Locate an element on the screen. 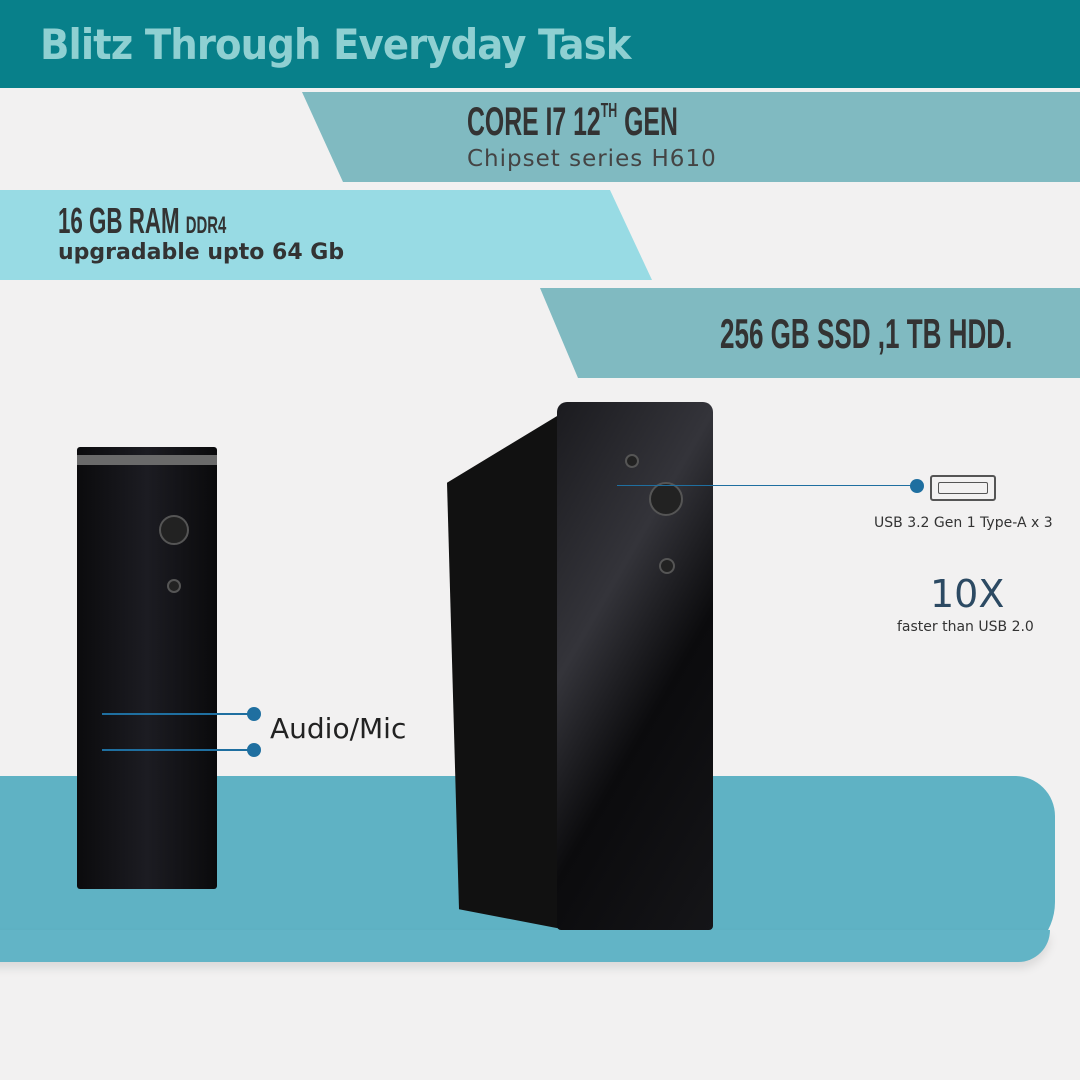 The height and width of the screenshot is (1080, 1080). table-edge is located at coordinates (525, 946).